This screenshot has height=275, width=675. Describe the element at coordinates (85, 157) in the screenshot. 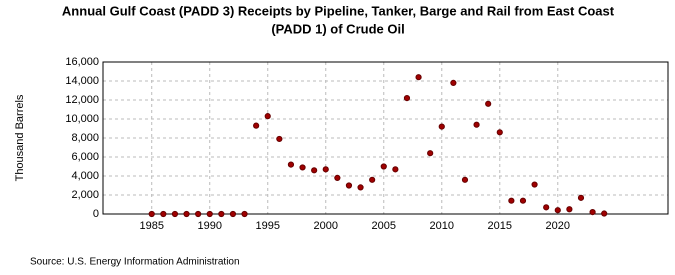

I see `y-tick-label: 6,000` at that location.